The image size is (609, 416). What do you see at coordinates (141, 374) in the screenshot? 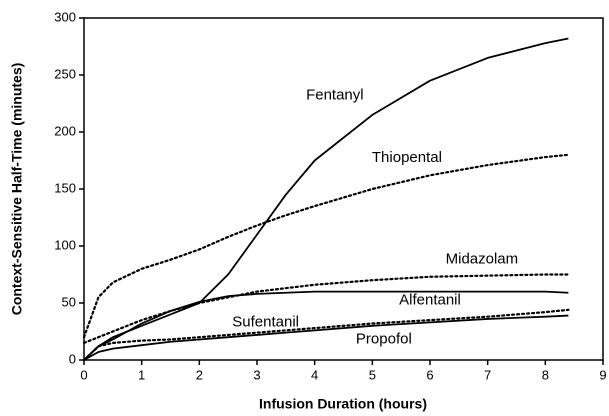
I see `x-tick-label: 1` at bounding box center [141, 374].